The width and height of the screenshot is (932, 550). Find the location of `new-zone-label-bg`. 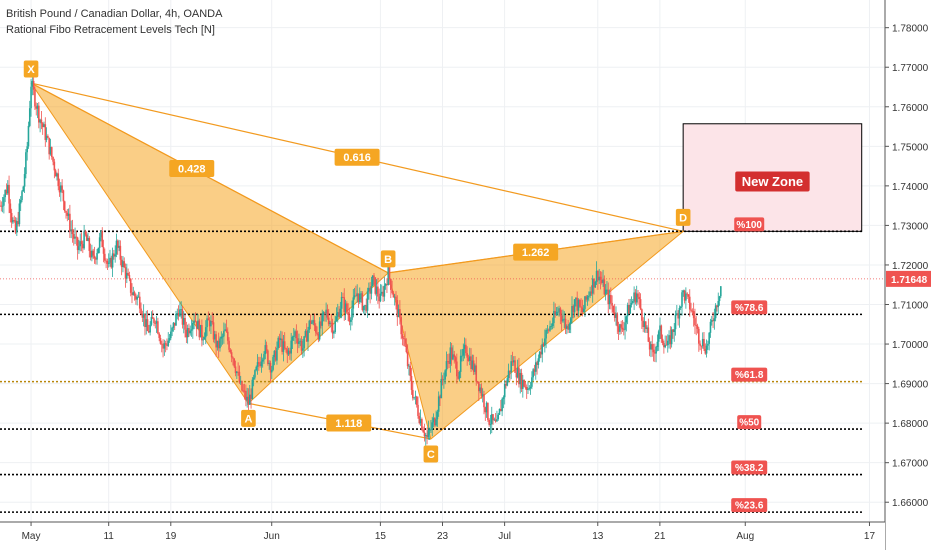

new-zone-label-bg is located at coordinates (772, 181).